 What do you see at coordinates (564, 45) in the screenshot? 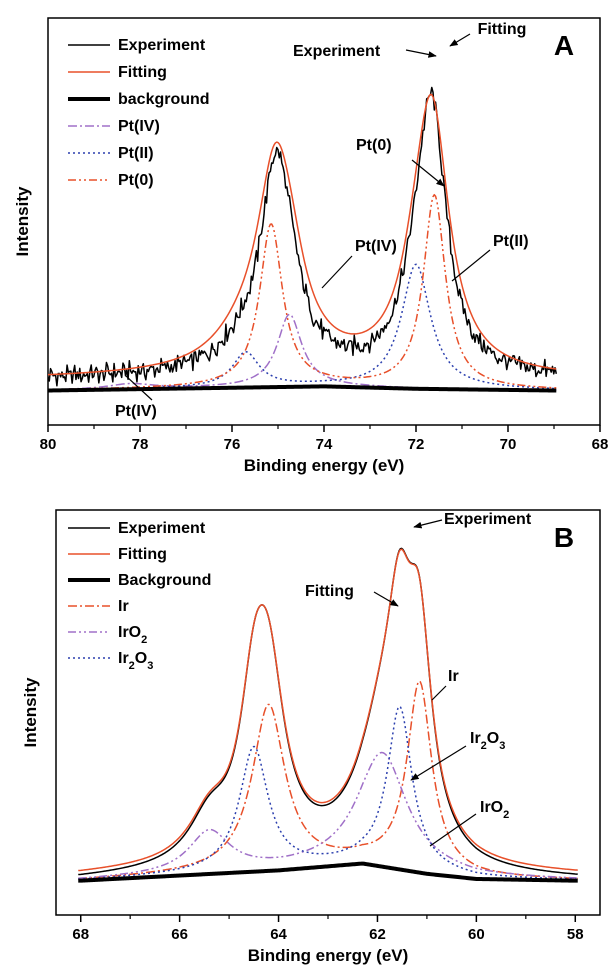
I see `panel-letter: A` at bounding box center [564, 45].